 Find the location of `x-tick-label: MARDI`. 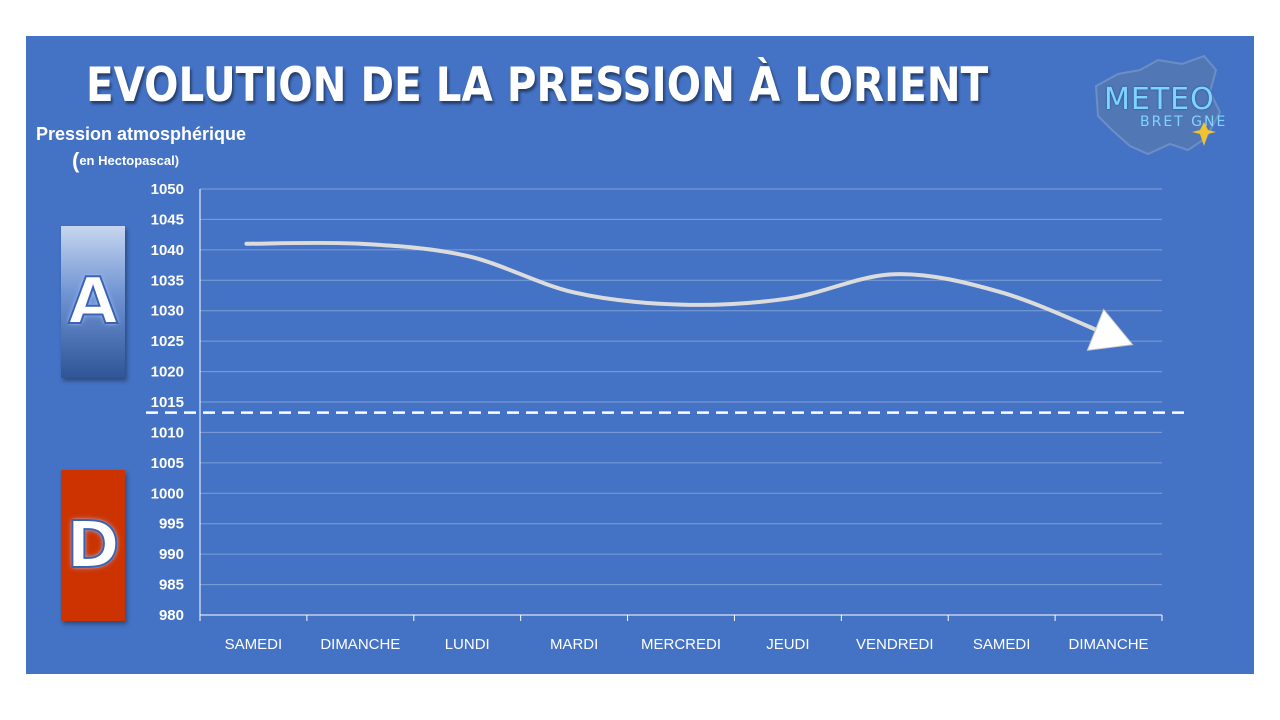

x-tick-label: MARDI is located at coordinates (574, 644).